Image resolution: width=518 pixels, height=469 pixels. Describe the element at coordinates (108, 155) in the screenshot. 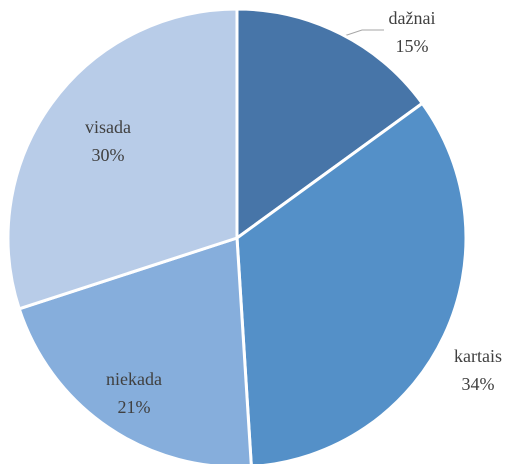

I see `slice-value-label: 30%` at that location.